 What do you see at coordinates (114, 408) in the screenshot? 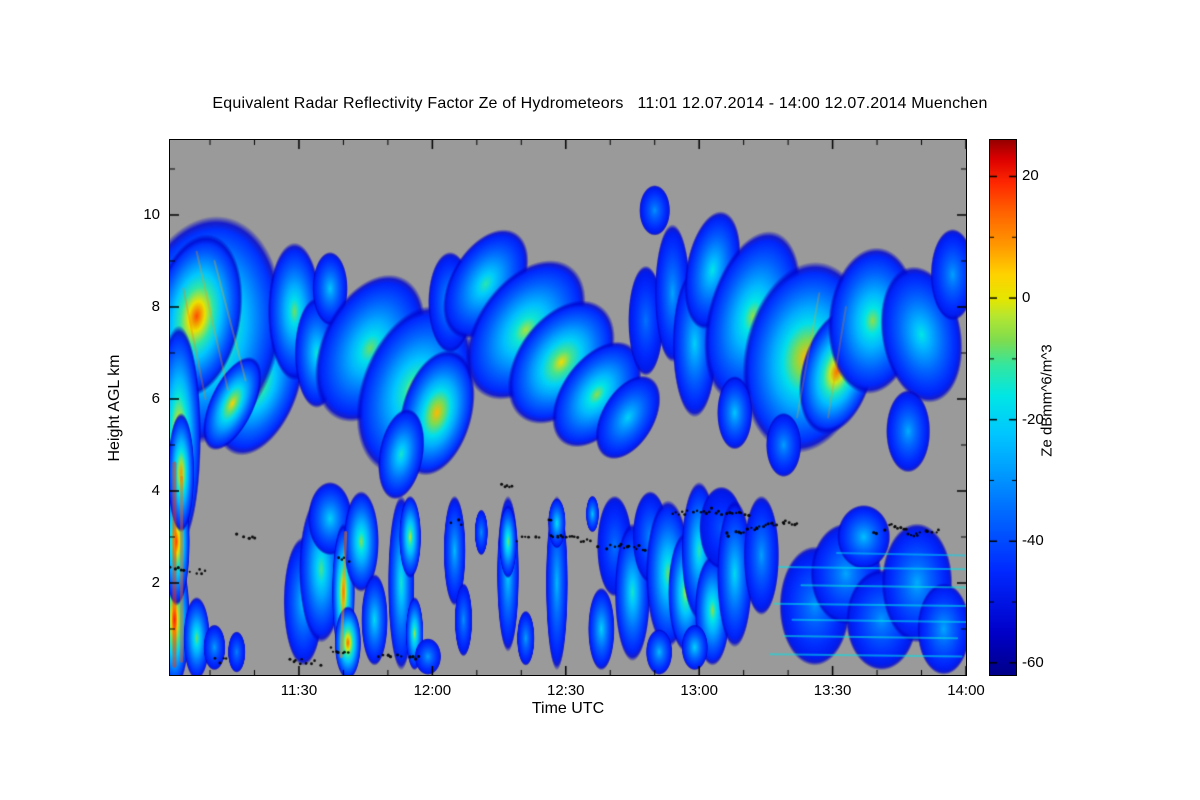
I see `y-axis-label: Height AGL km` at bounding box center [114, 408].